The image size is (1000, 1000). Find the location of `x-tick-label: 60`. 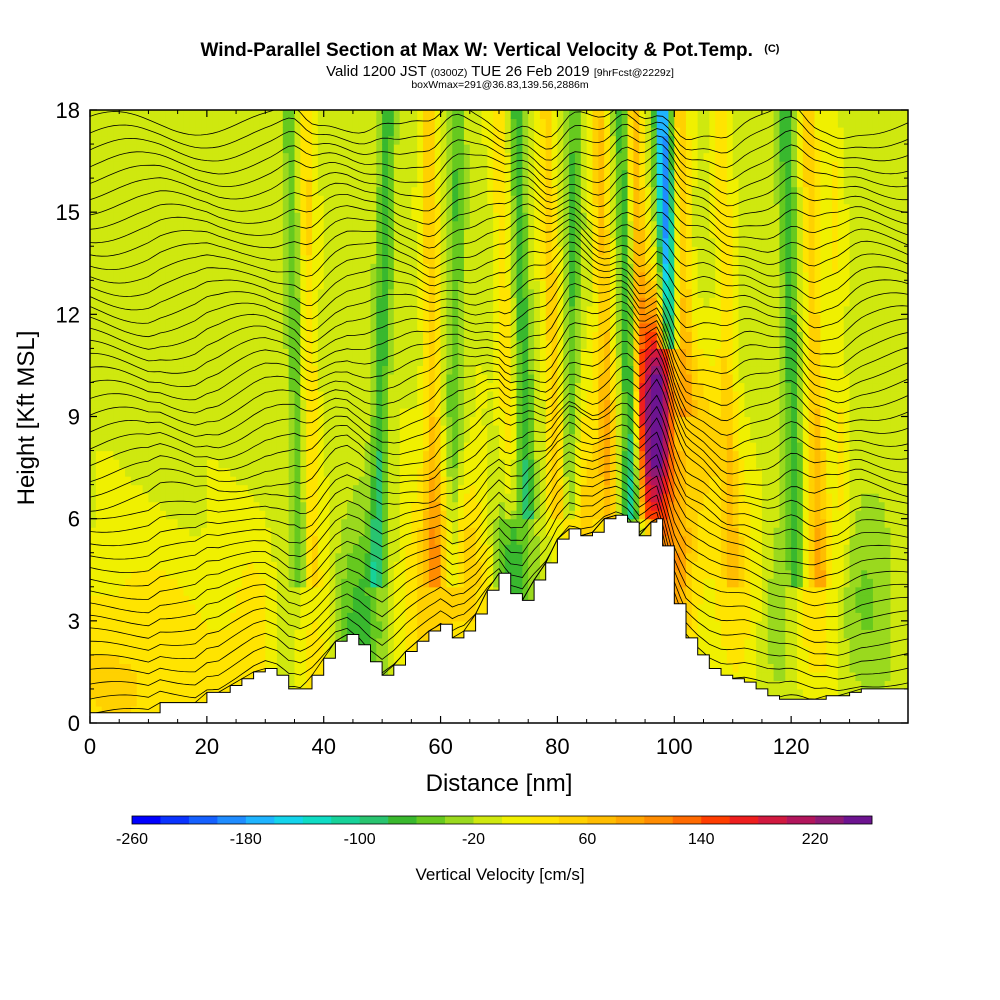

x-tick-label: 60 is located at coordinates (440, 746).